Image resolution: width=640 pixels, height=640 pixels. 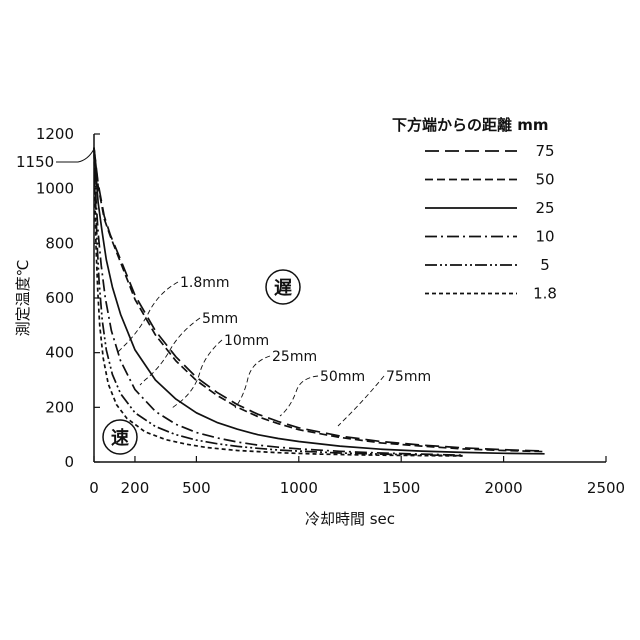 What do you see at coordinates (55, 134) in the screenshot?
I see `y-tick-label: 1200` at bounding box center [55, 134].